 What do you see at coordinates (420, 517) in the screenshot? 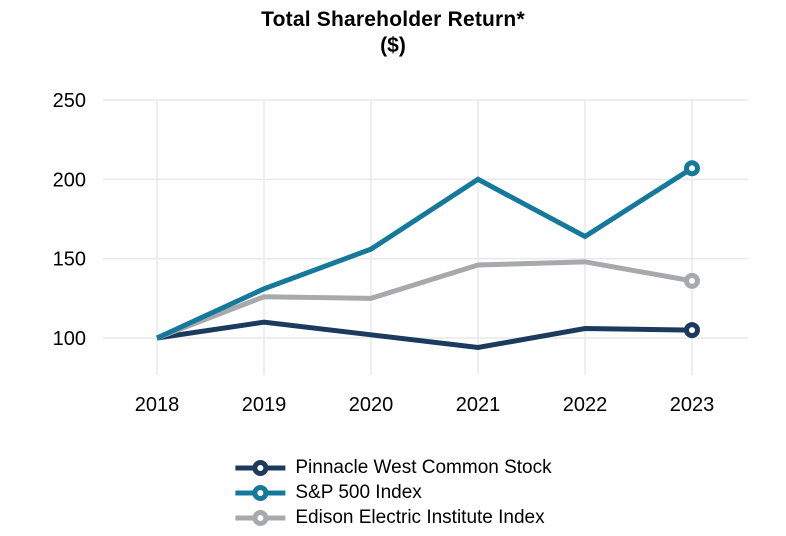
I see `legend-label-edison-electric: Edison Electric Institute Index` at bounding box center [420, 517].